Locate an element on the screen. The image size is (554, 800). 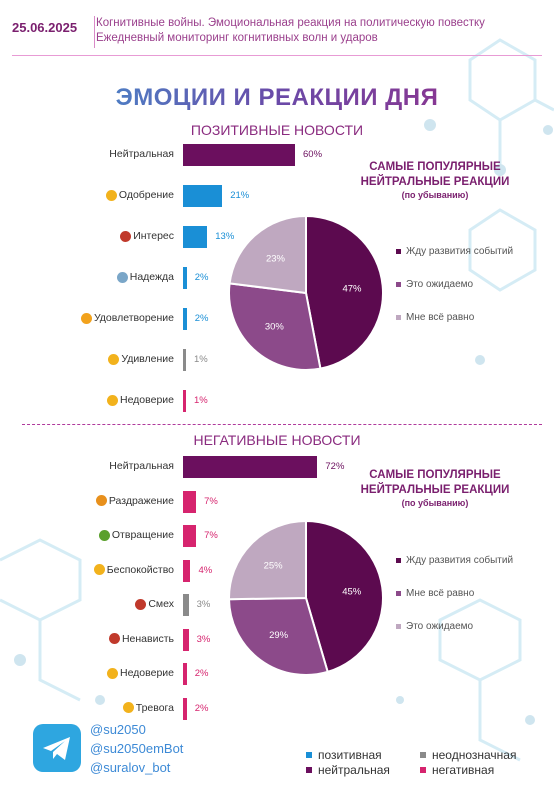
pie-legend-item-0: Жду развития событий is located at coordinates (454, 560).